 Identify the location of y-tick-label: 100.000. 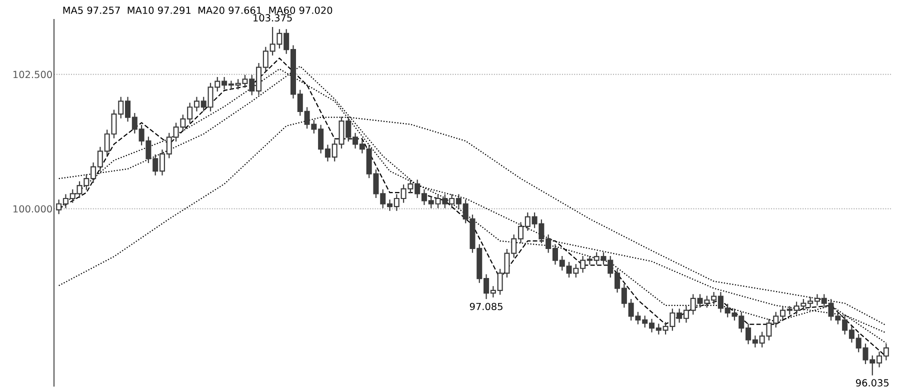
(32, 209).